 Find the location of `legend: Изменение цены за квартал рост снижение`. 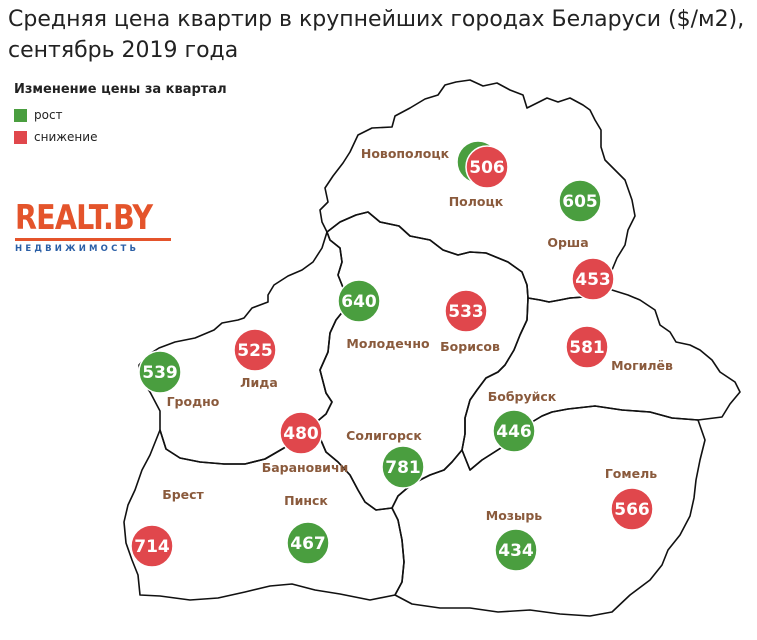

legend: Изменение цены за квартал рост снижение is located at coordinates (120, 115).